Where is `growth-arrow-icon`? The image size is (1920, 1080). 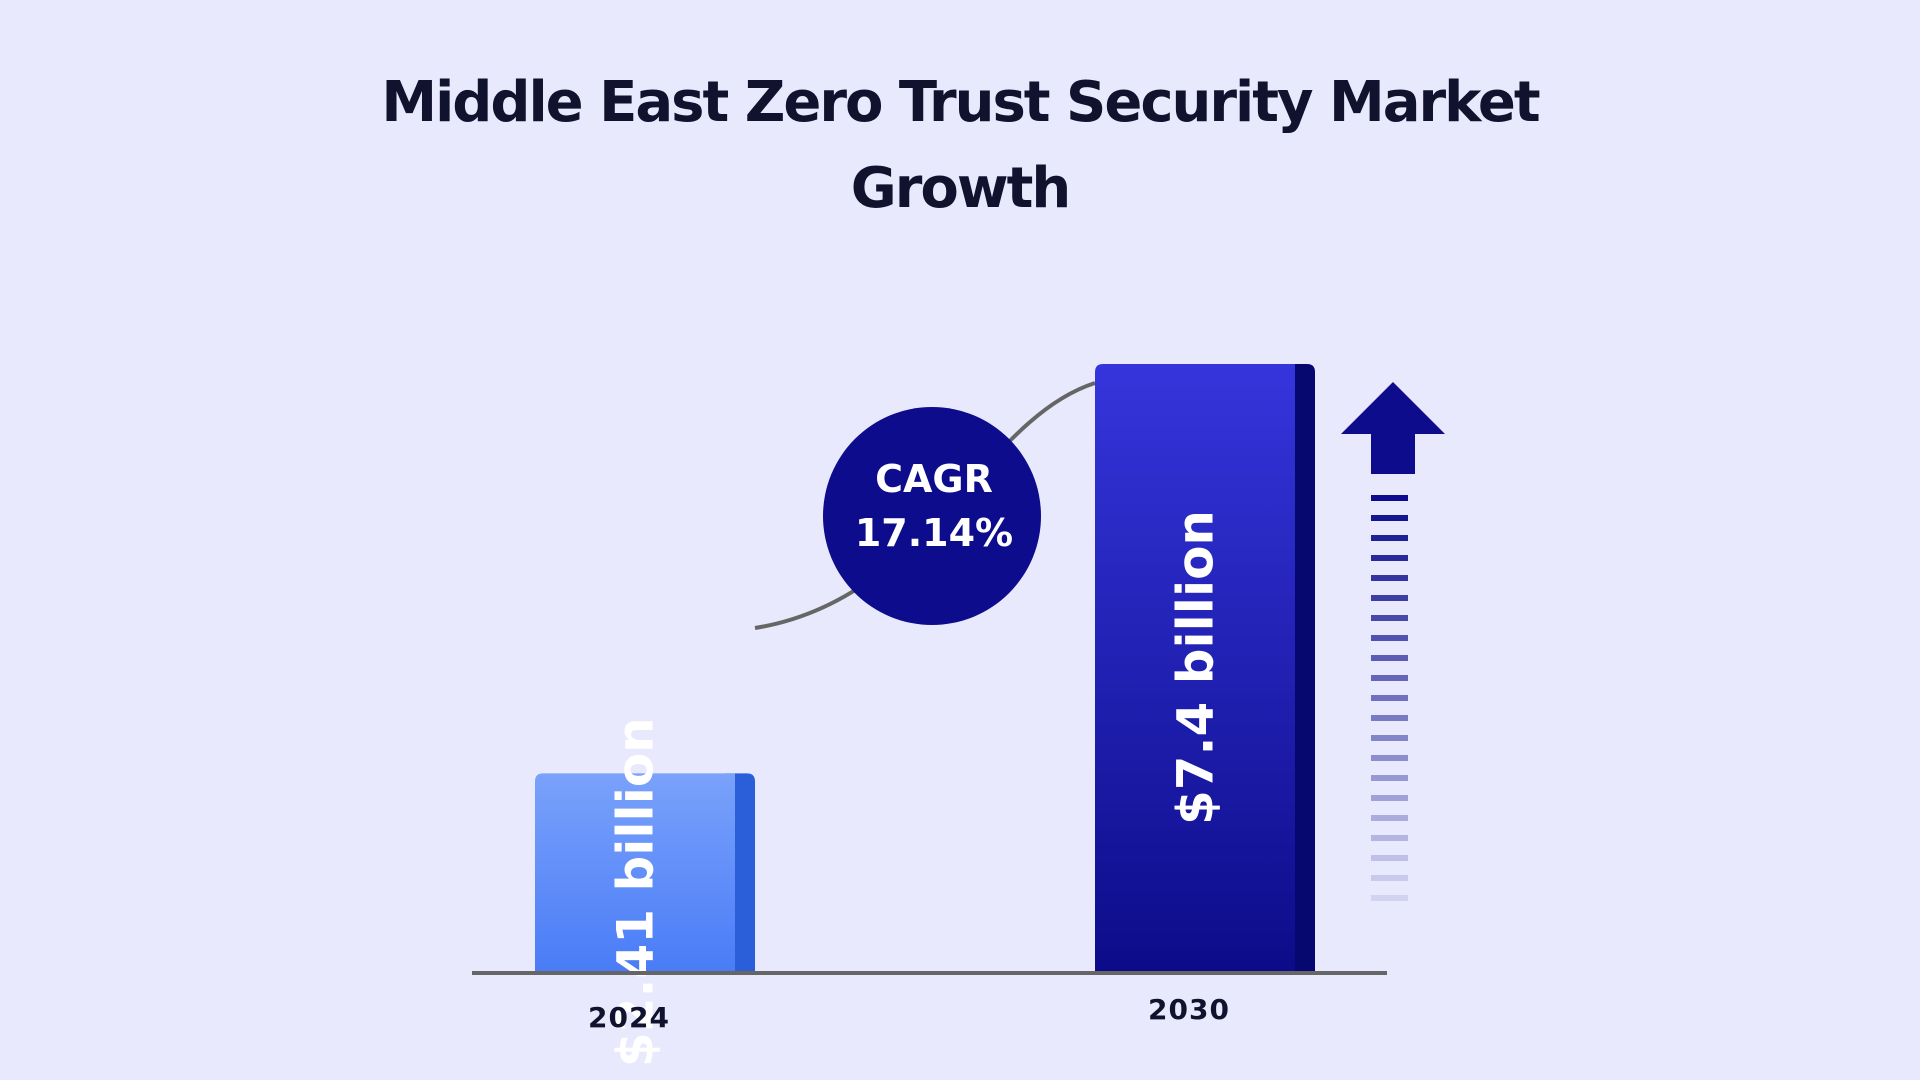 growth-arrow-icon is located at coordinates (1393, 641).